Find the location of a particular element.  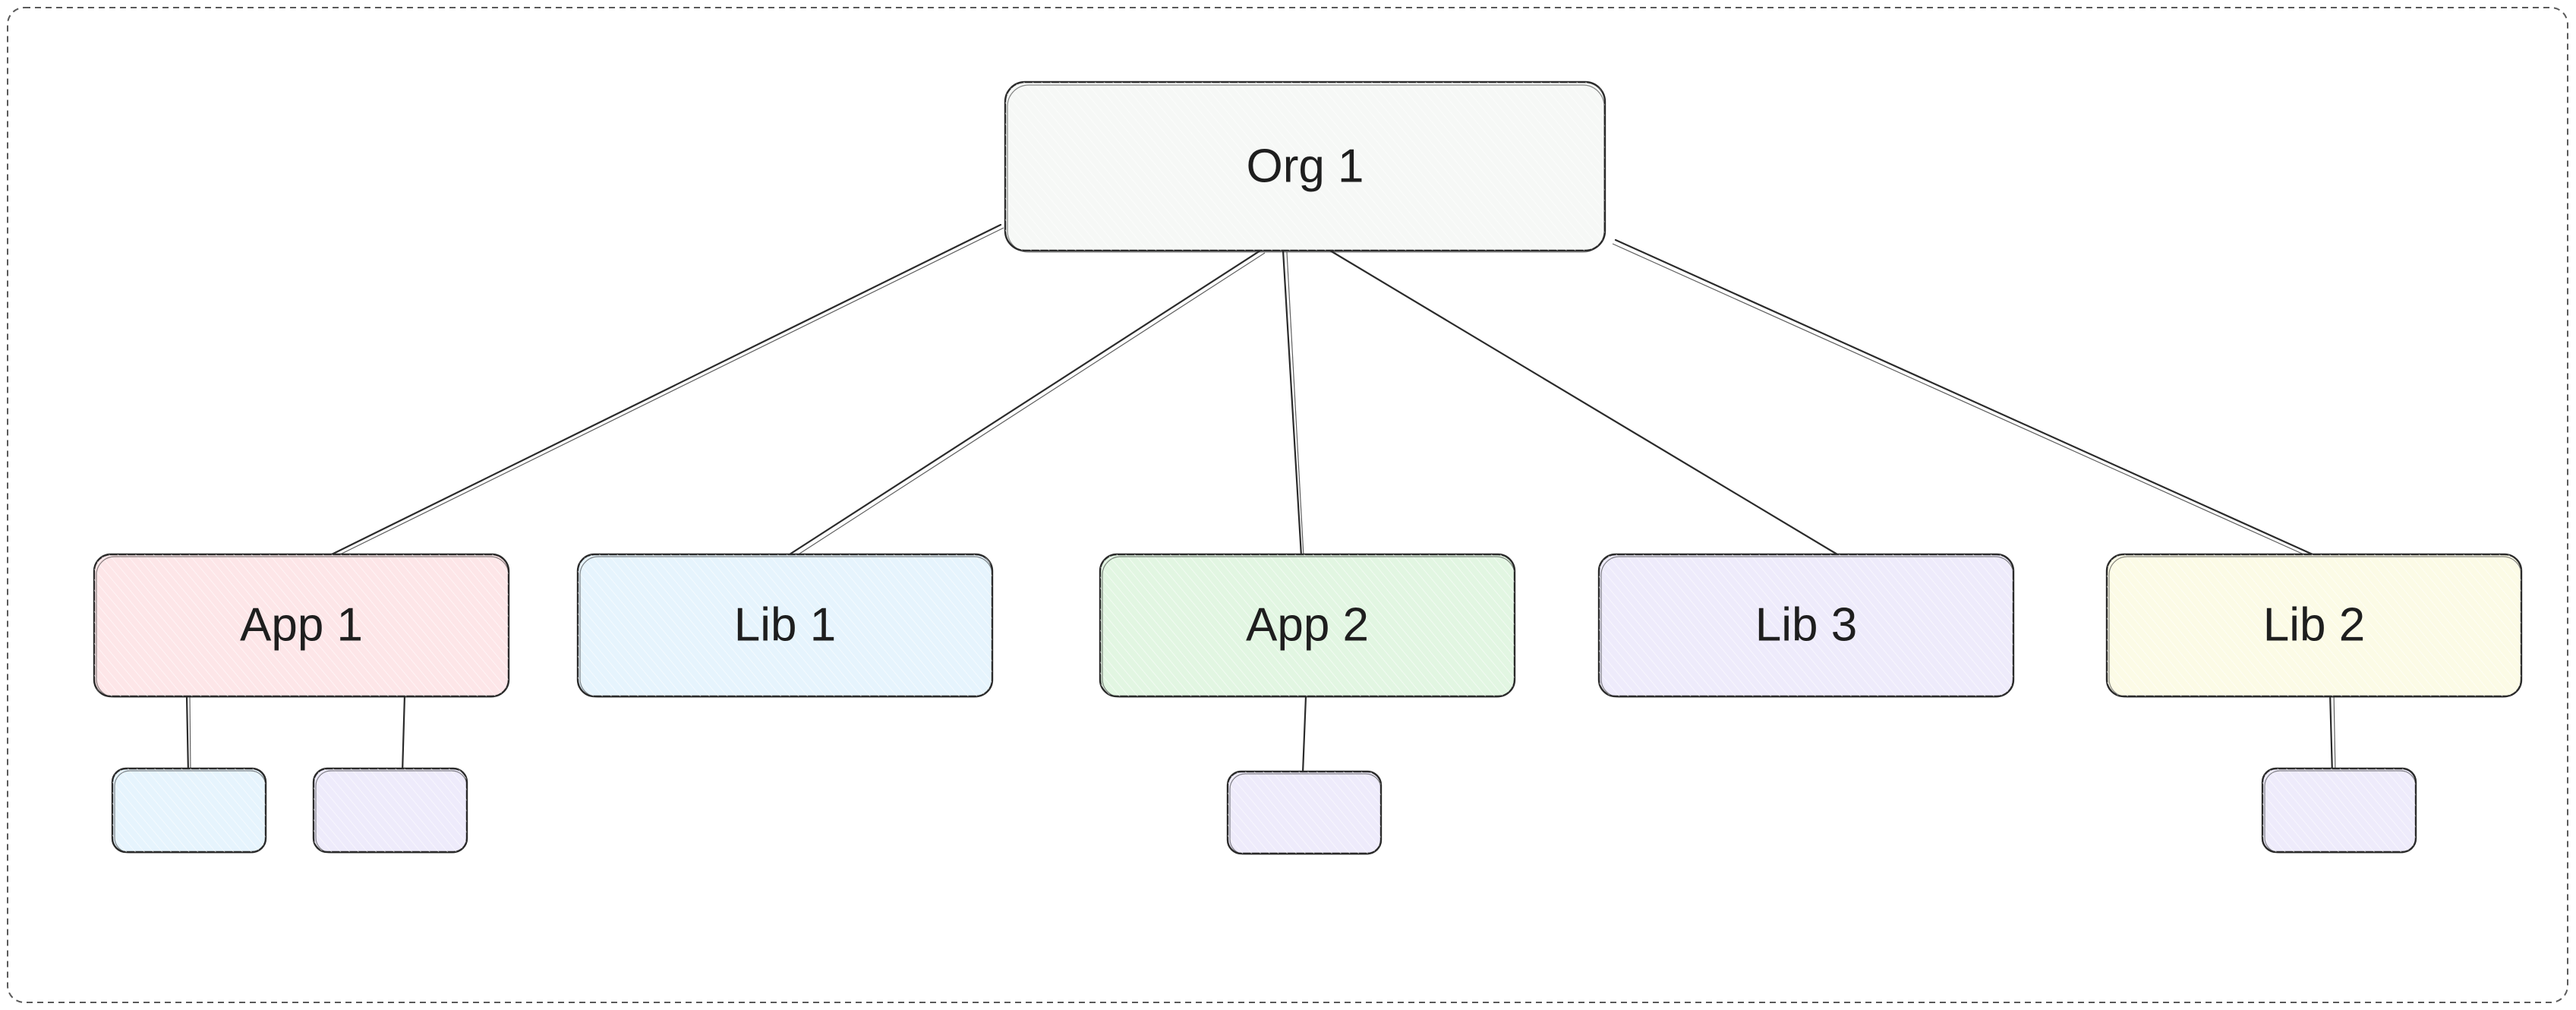

node-lib2-label: Lib 2 is located at coordinates (2314, 626).